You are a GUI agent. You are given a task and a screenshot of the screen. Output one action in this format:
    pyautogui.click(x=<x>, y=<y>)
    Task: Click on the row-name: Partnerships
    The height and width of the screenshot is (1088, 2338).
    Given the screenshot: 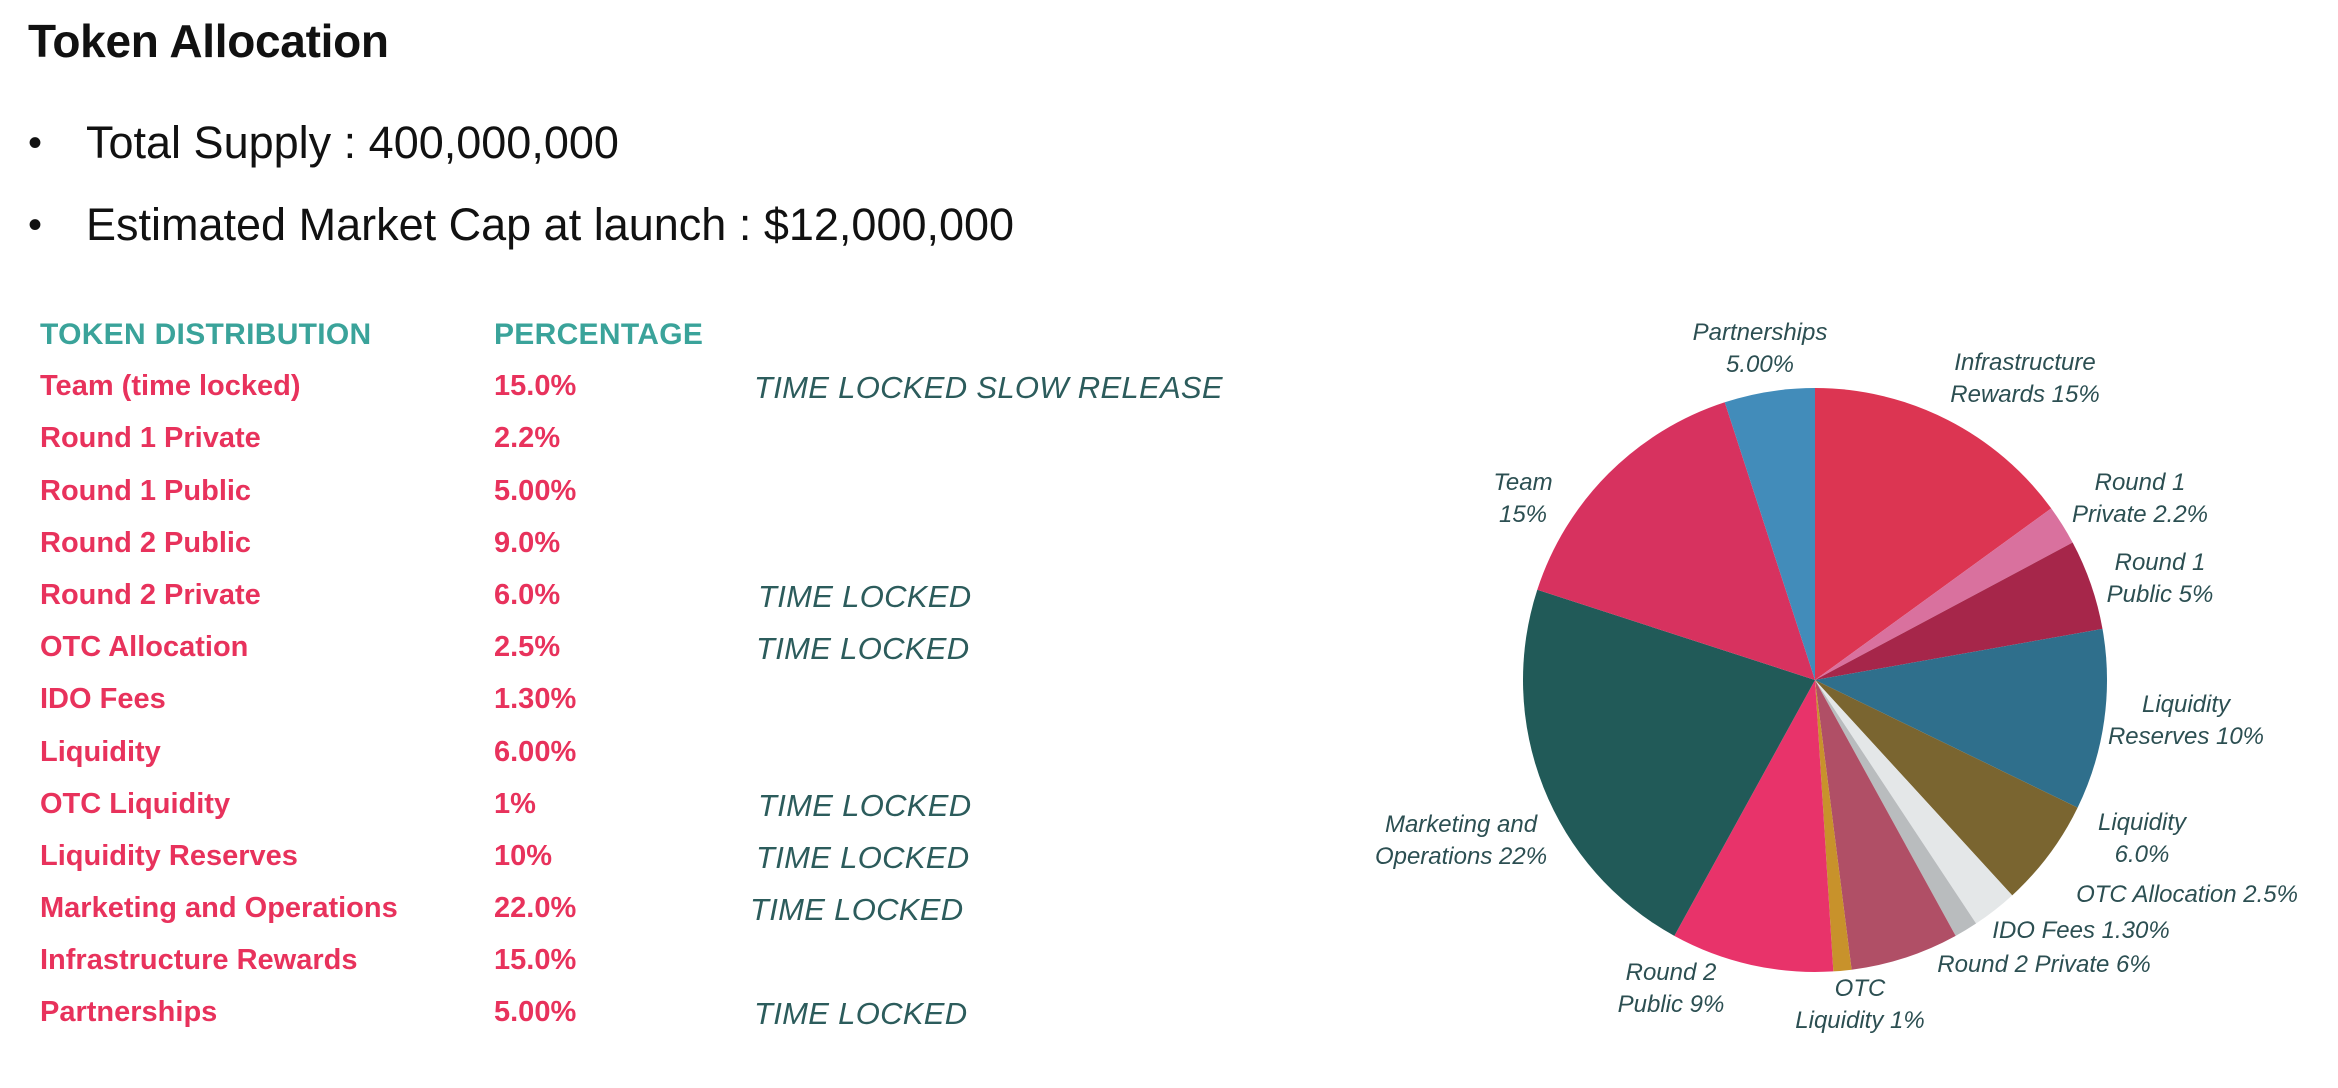 What is the action you would take?
    pyautogui.click(x=129, y=1012)
    